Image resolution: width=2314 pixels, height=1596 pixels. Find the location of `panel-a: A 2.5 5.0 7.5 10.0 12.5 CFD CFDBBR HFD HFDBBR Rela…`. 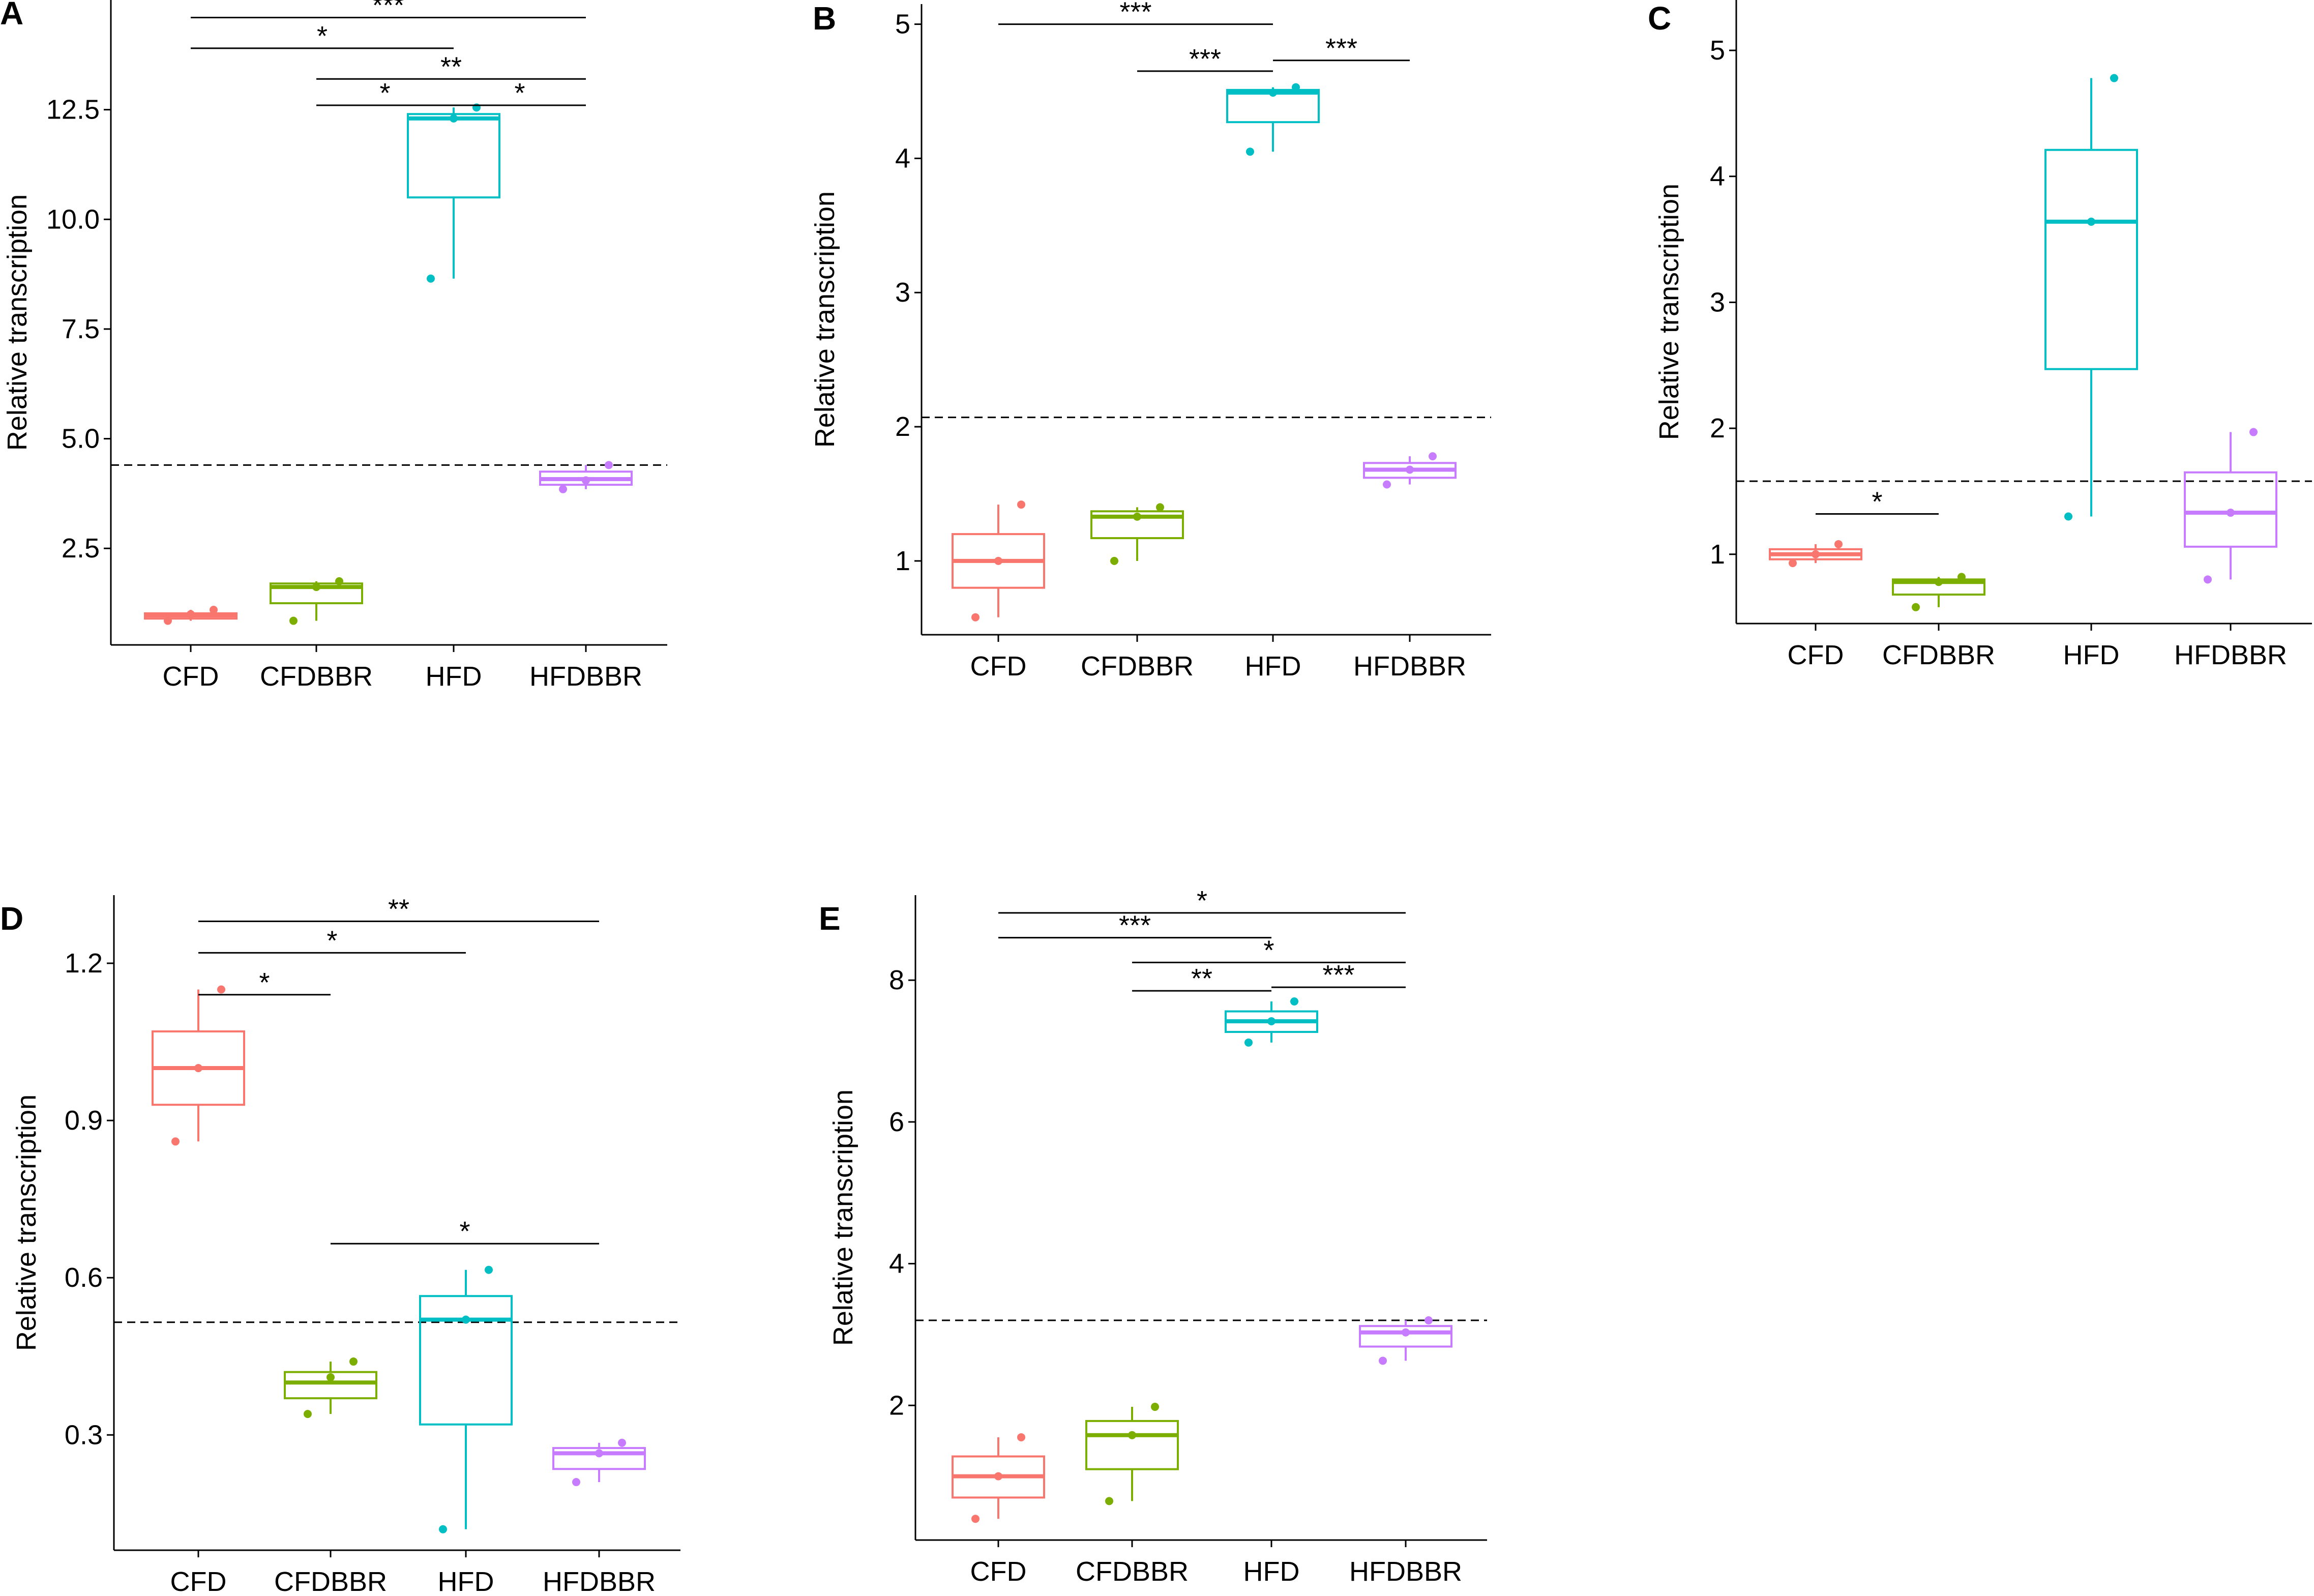

panel-a: A 2.5 5.0 7.5 10.0 12.5 CFD CFDBBR HFD HFDBBR Rela… is located at coordinates (333, 346).